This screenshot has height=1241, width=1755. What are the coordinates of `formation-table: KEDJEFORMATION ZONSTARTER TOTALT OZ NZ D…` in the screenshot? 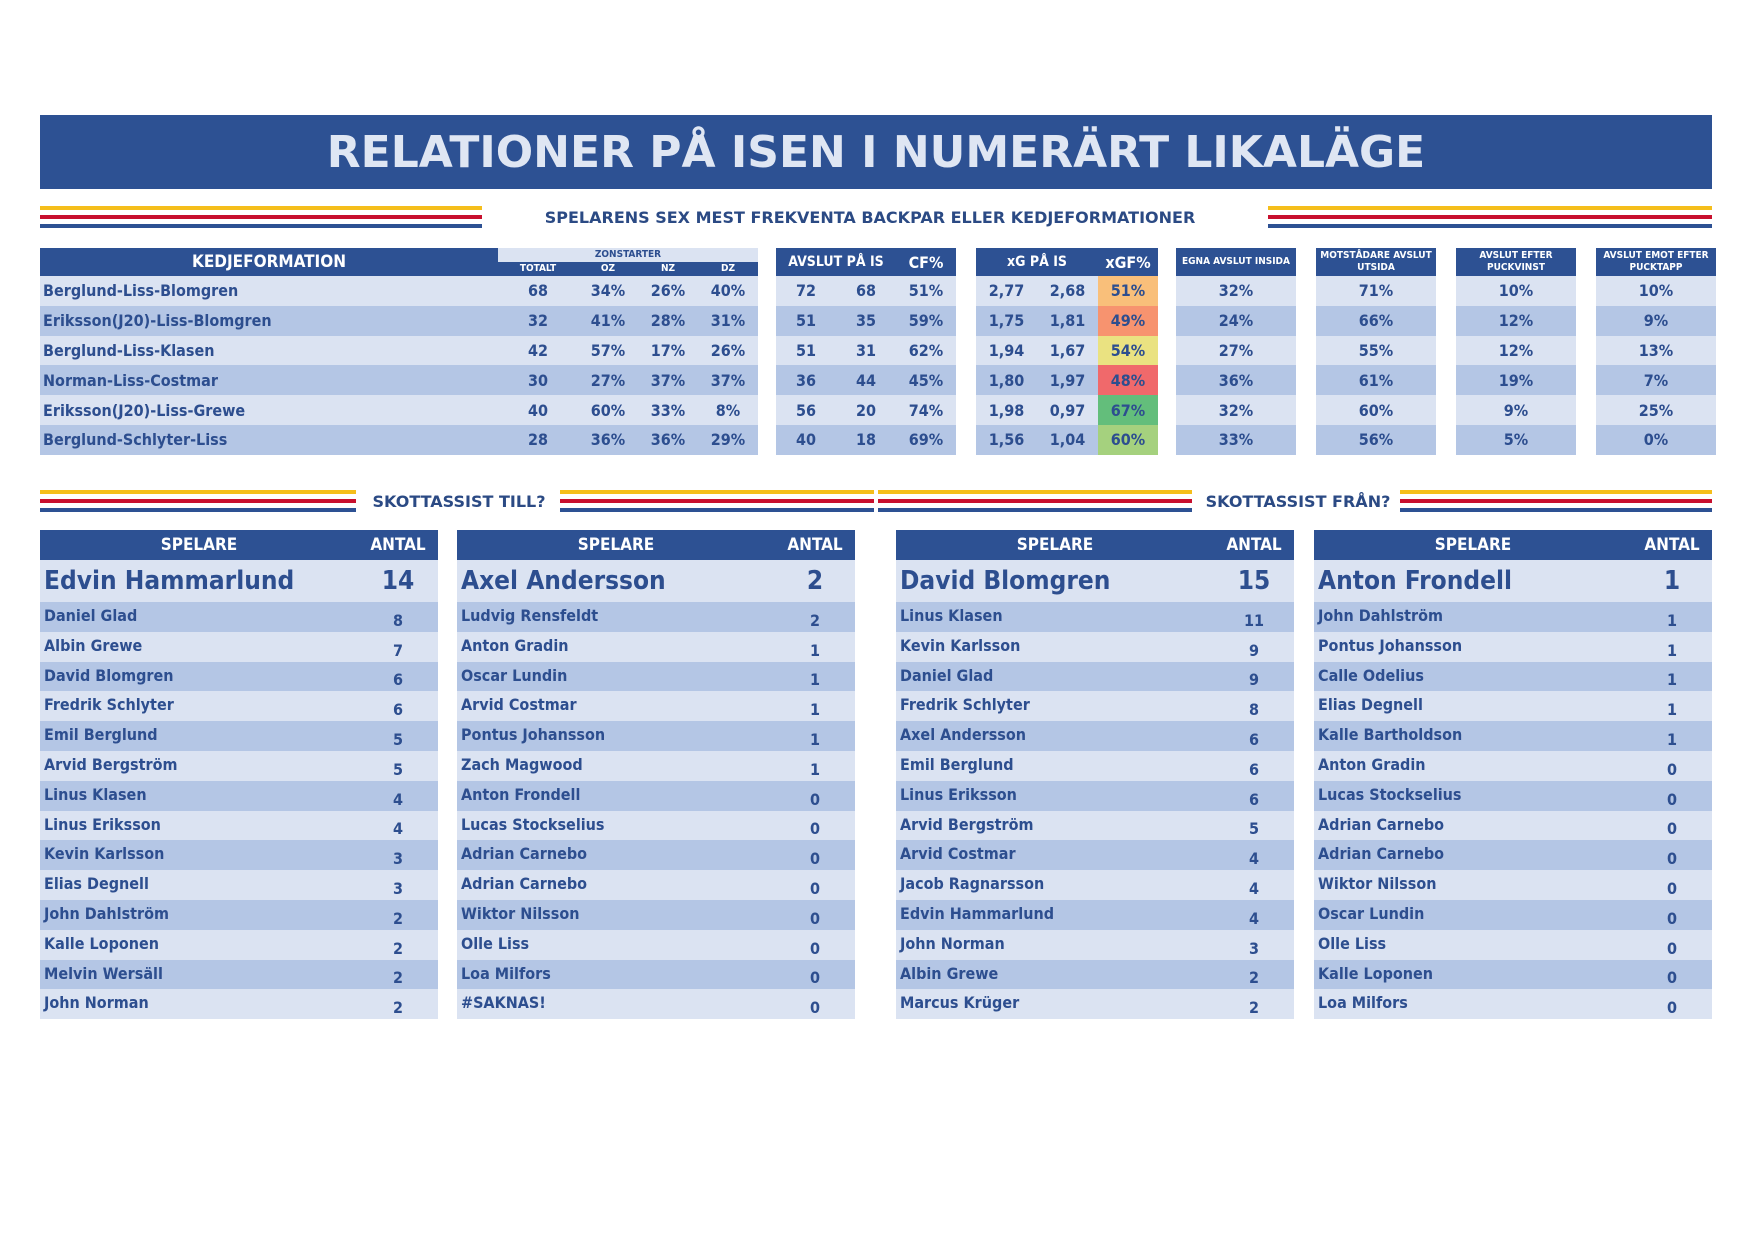 It's located at (399, 351).